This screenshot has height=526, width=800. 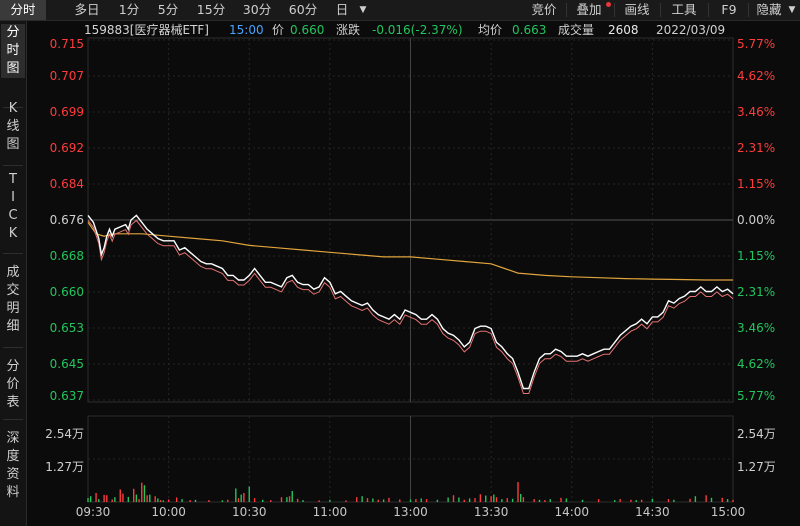 What do you see at coordinates (342, 9) in the screenshot?
I see `tab-daily: 日` at bounding box center [342, 9].